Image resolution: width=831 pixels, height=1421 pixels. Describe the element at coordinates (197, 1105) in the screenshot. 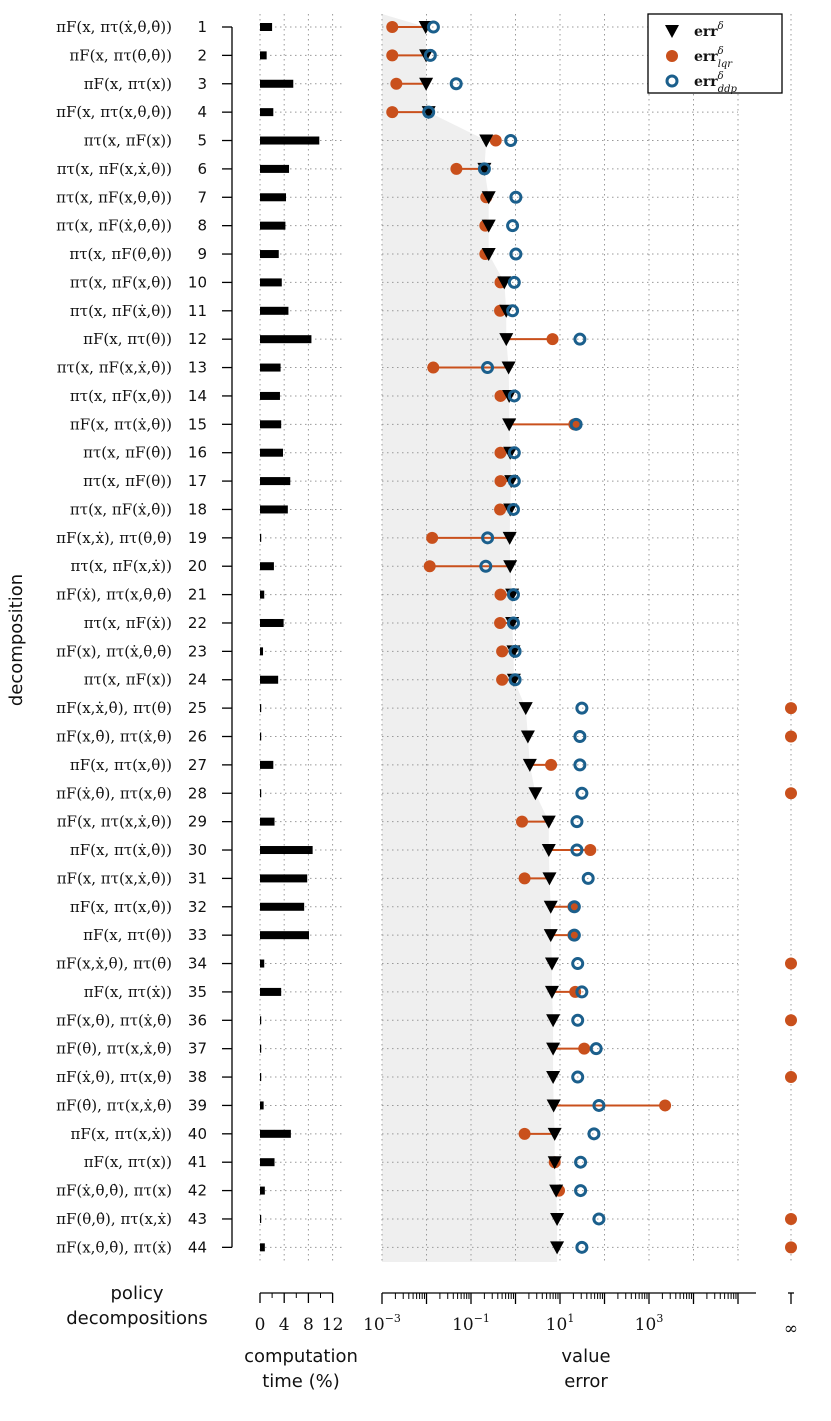

I see `row-number: 39` at that location.